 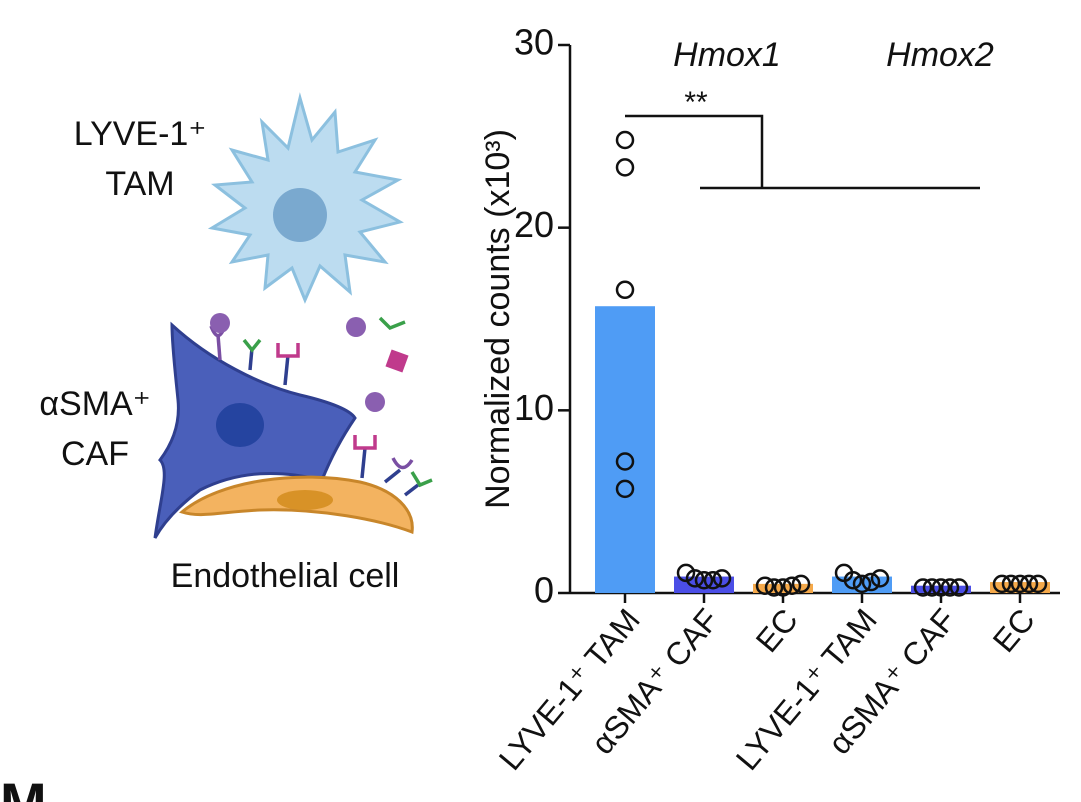 What do you see at coordinates (802, 152) in the screenshot?
I see `significance-bracket` at bounding box center [802, 152].